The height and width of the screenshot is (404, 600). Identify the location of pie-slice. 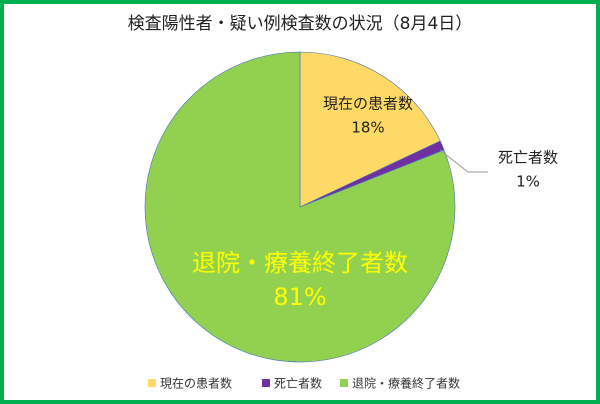
(370, 129).